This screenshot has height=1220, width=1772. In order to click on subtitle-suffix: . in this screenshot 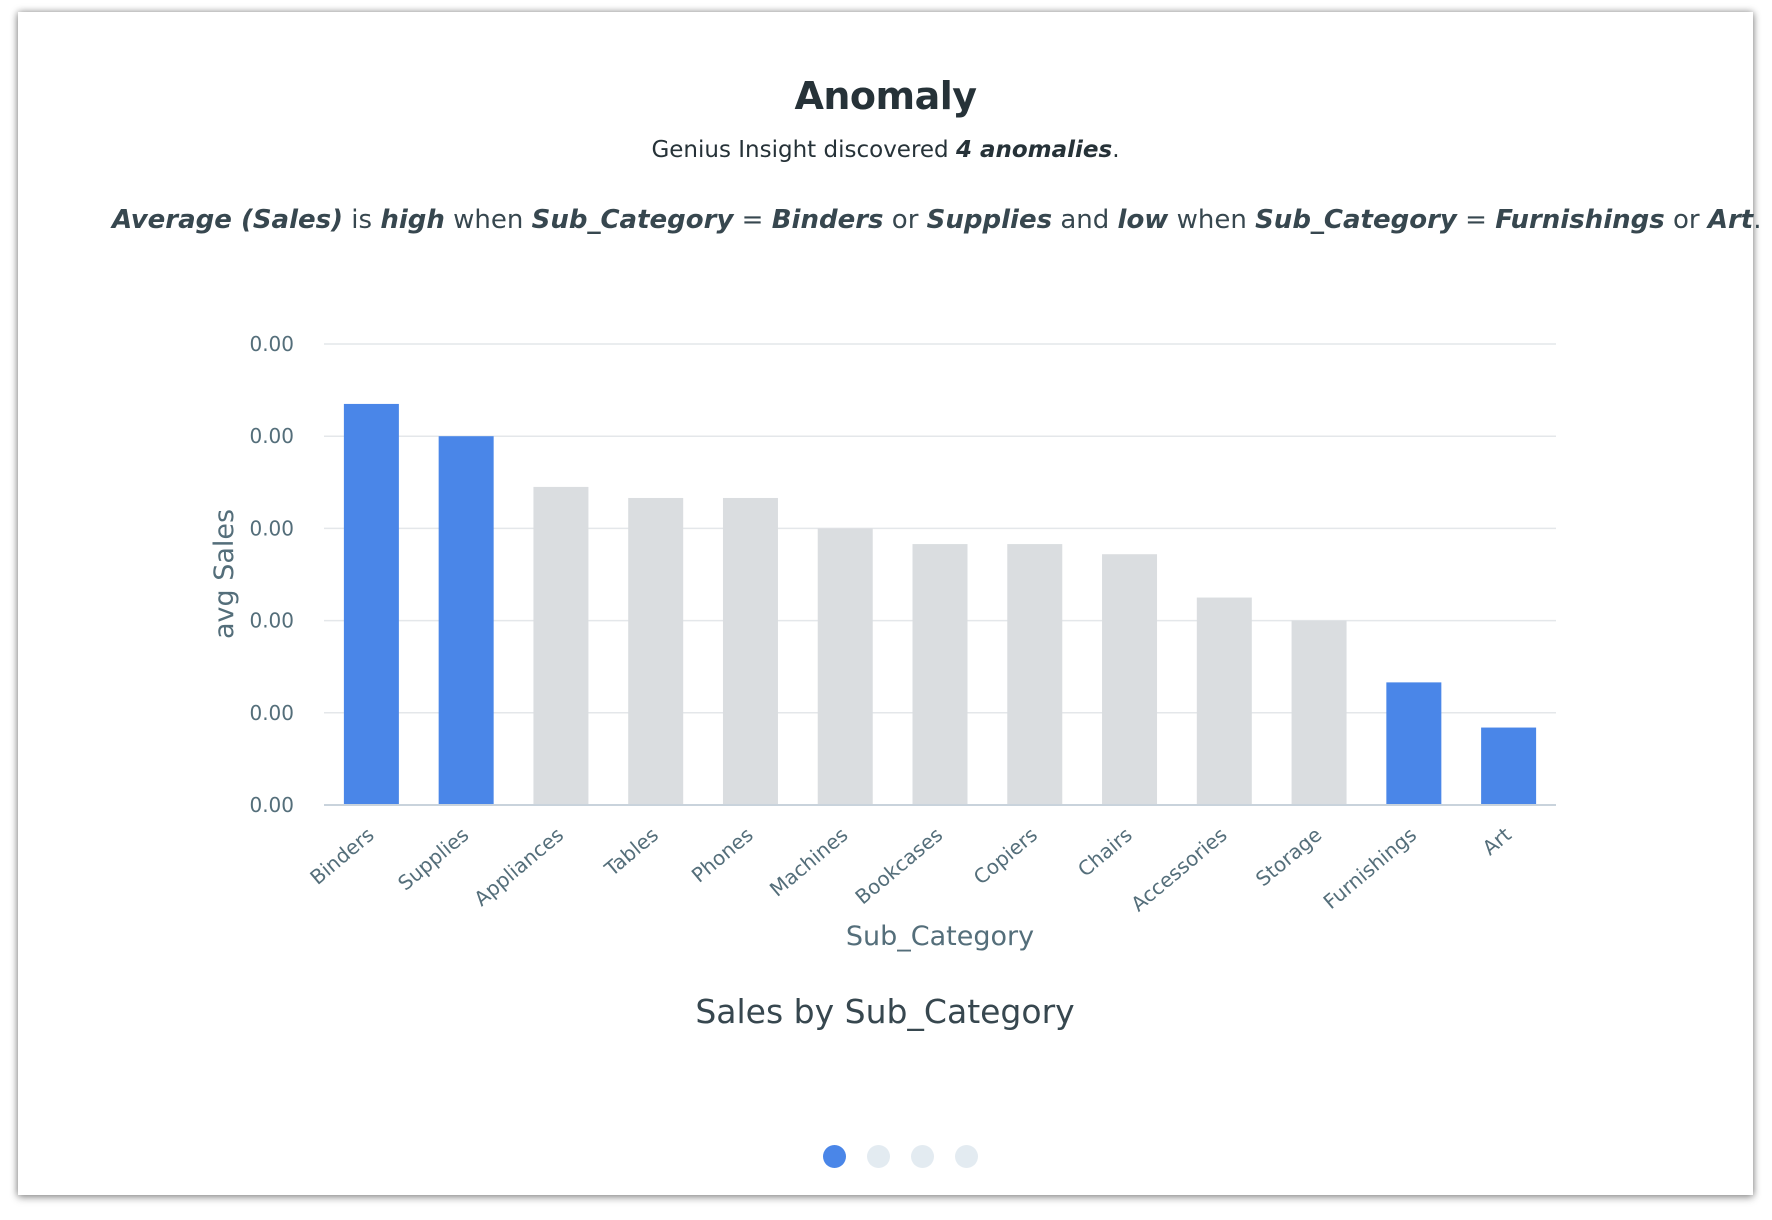, I will do `click(1116, 150)`.